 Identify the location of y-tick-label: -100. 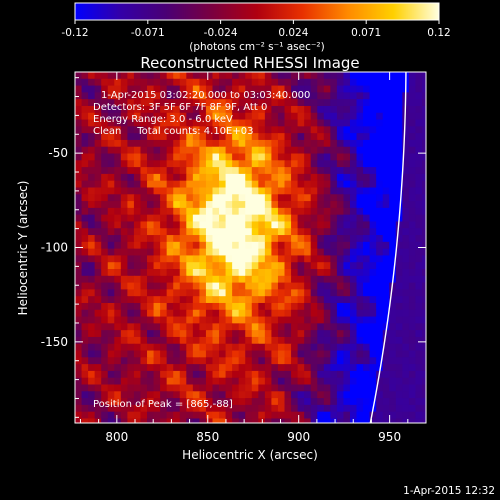
(54, 248).